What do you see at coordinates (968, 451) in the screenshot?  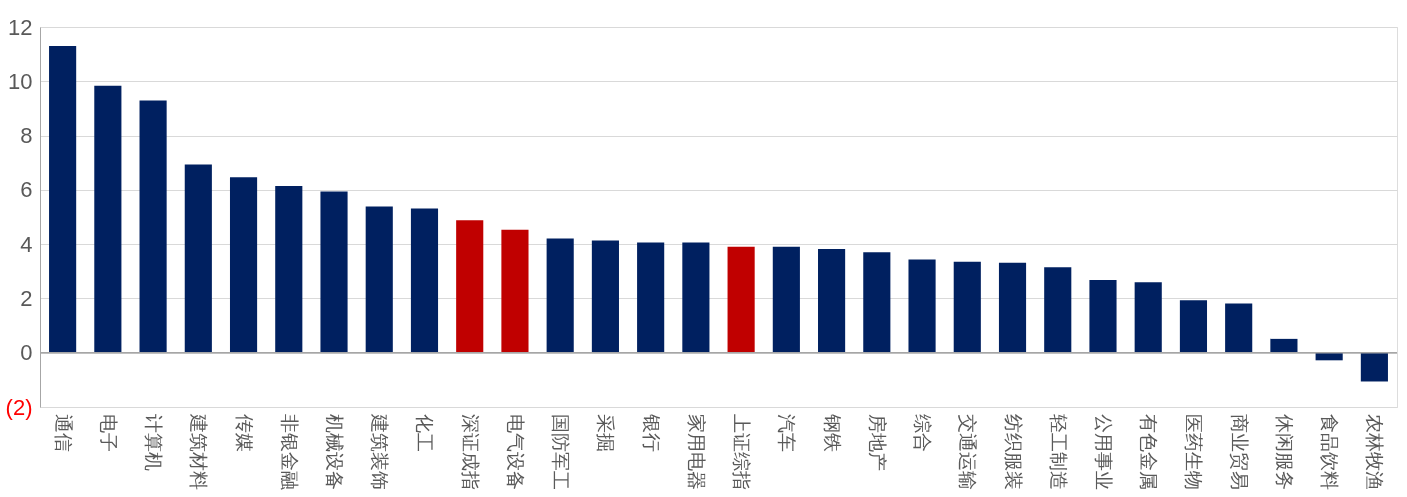 I see `x-tick-label: 交通运输` at bounding box center [968, 451].